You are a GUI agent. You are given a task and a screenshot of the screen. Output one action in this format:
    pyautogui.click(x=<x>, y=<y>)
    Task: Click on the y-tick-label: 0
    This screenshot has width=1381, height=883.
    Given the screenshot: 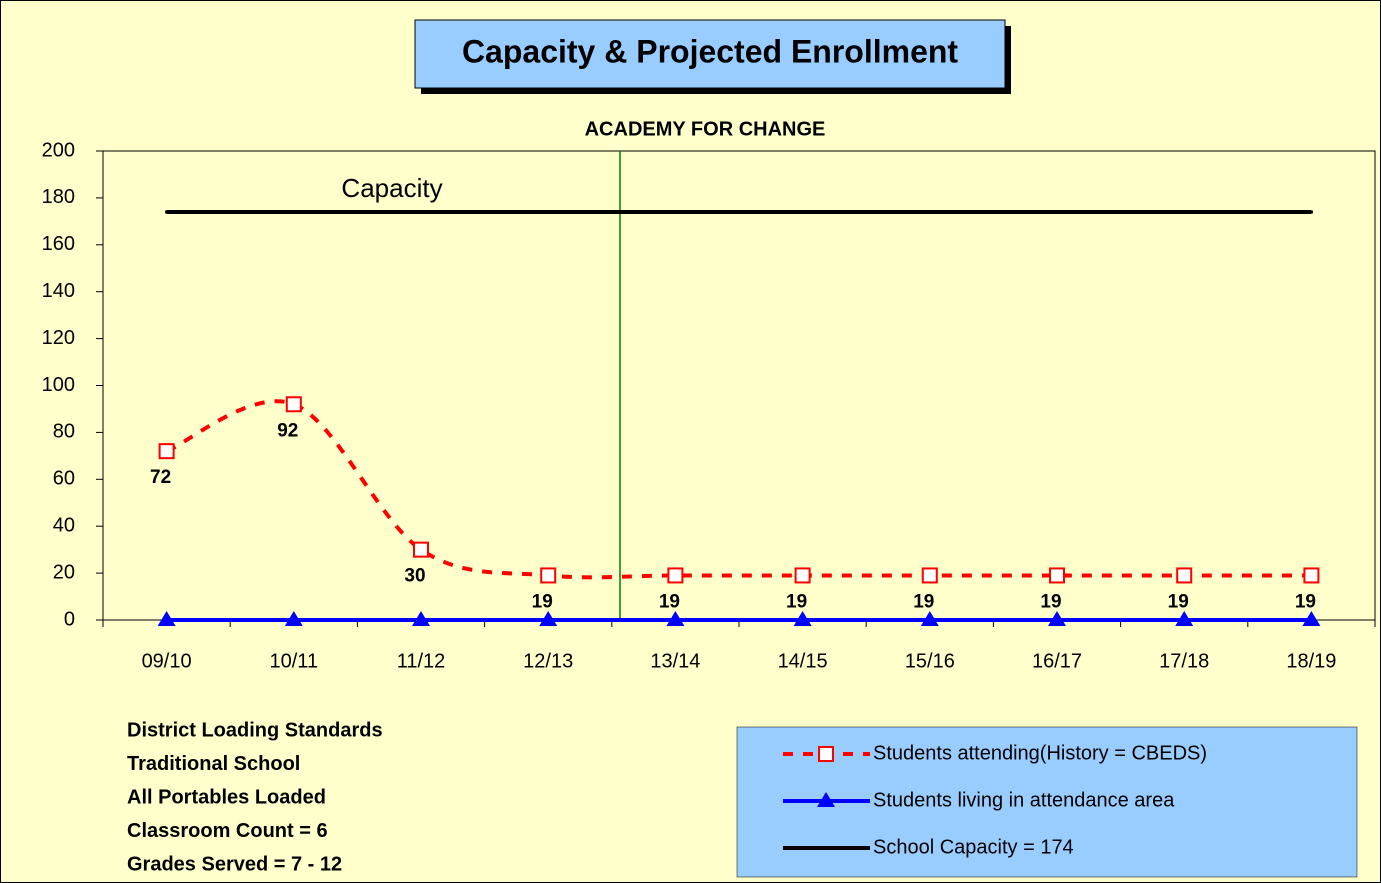 What is the action you would take?
    pyautogui.click(x=69, y=619)
    